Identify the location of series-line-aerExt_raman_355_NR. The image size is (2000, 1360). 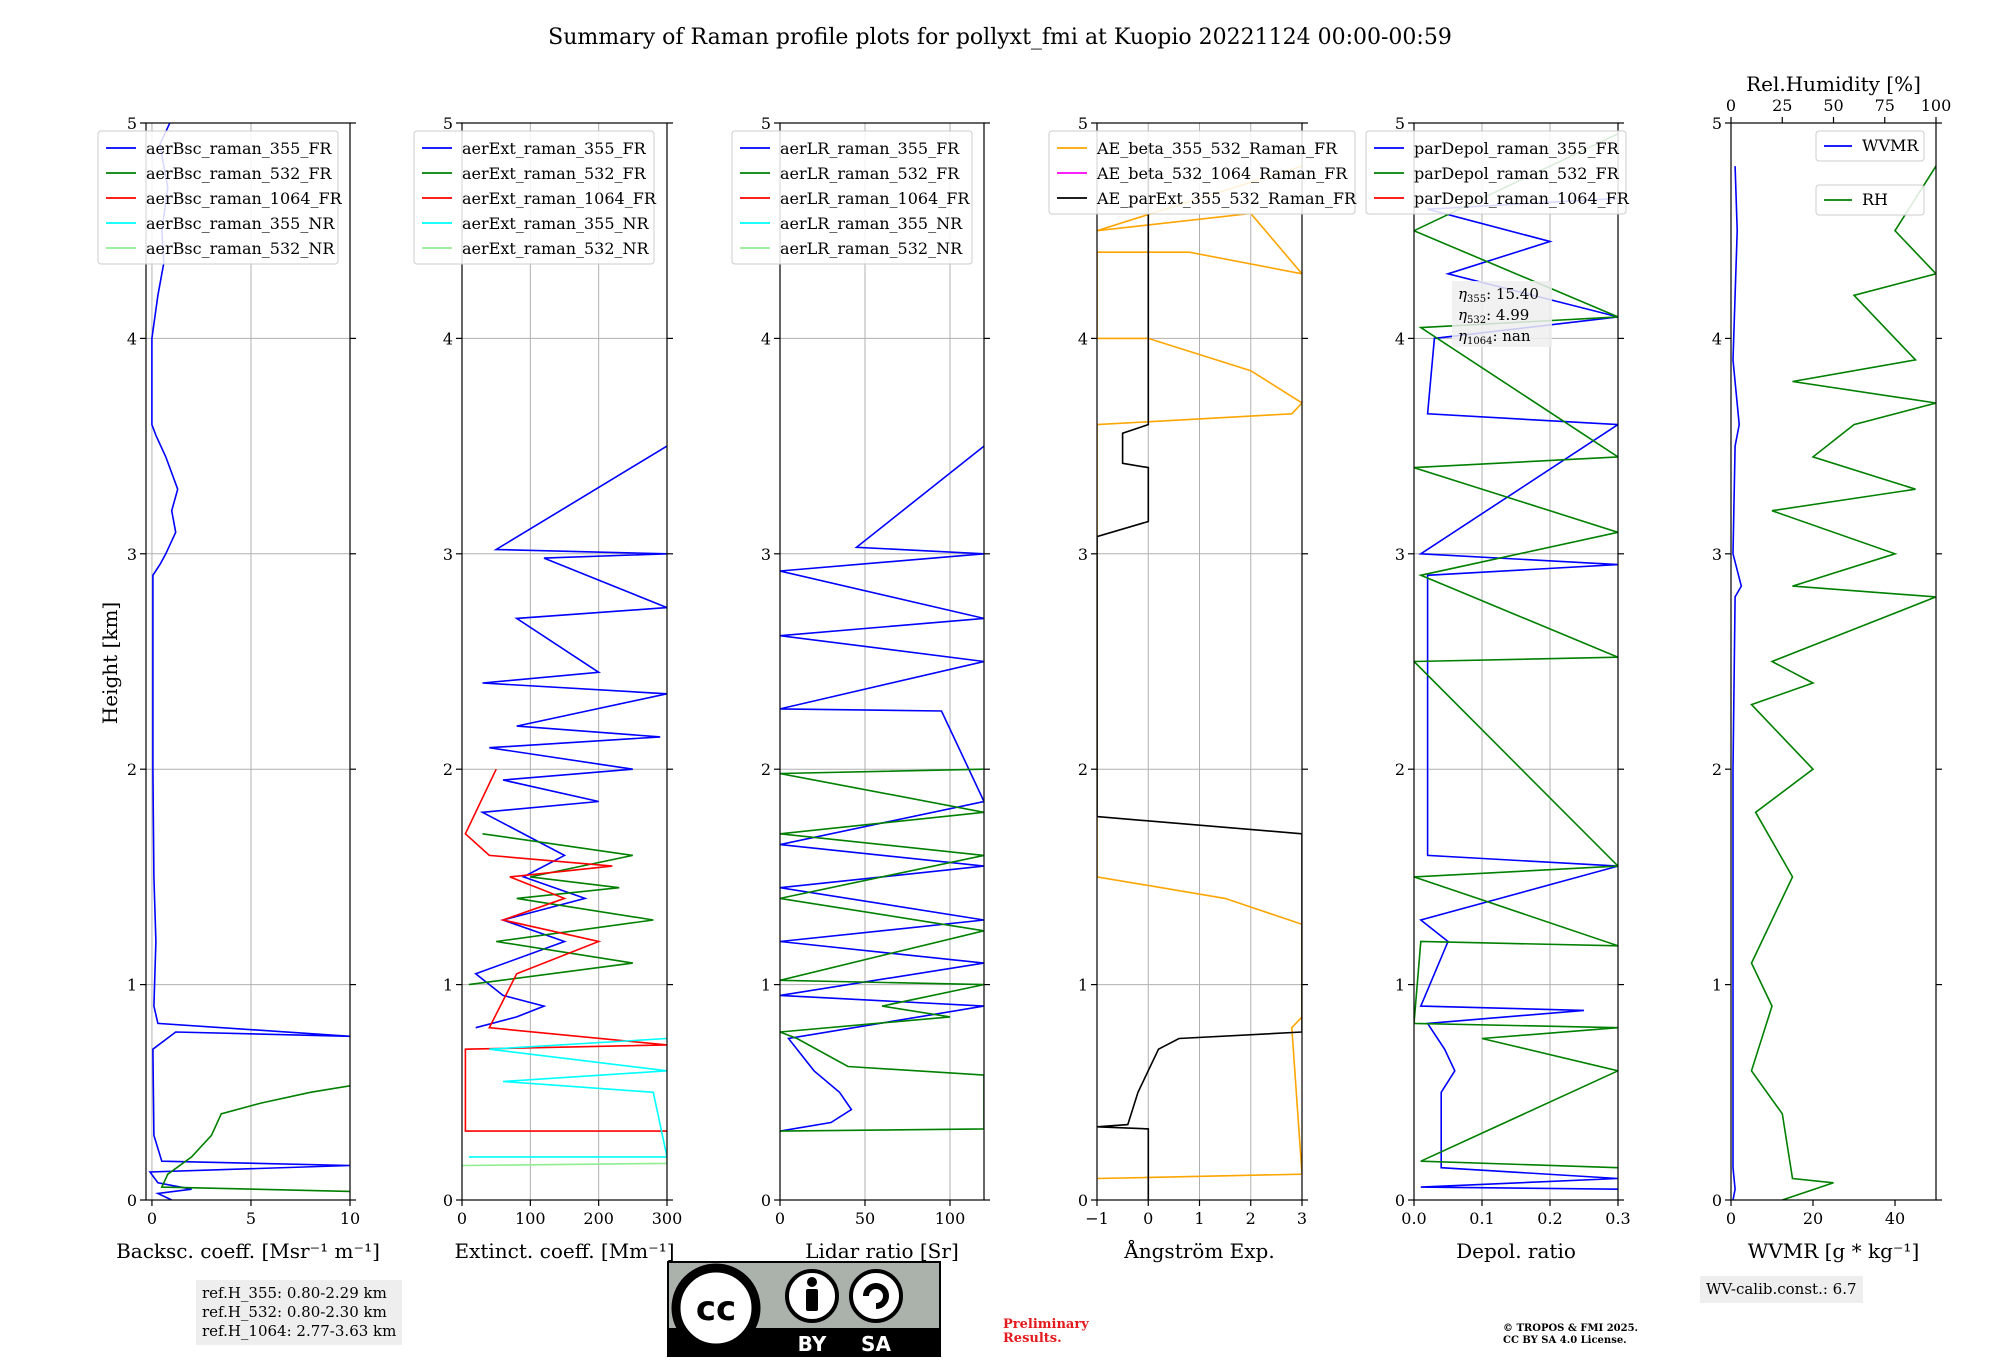
(567, 1097).